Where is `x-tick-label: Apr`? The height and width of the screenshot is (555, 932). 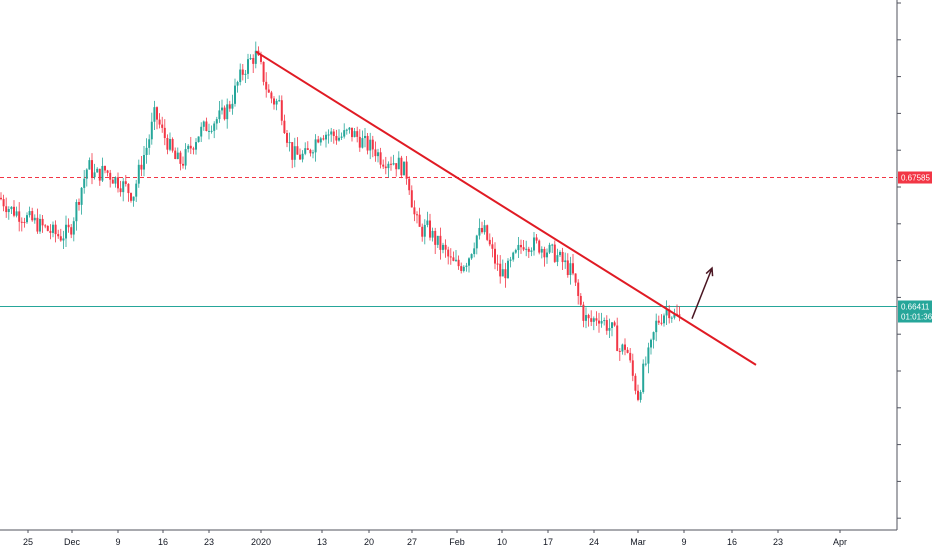 x-tick-label: Apr is located at coordinates (840, 542).